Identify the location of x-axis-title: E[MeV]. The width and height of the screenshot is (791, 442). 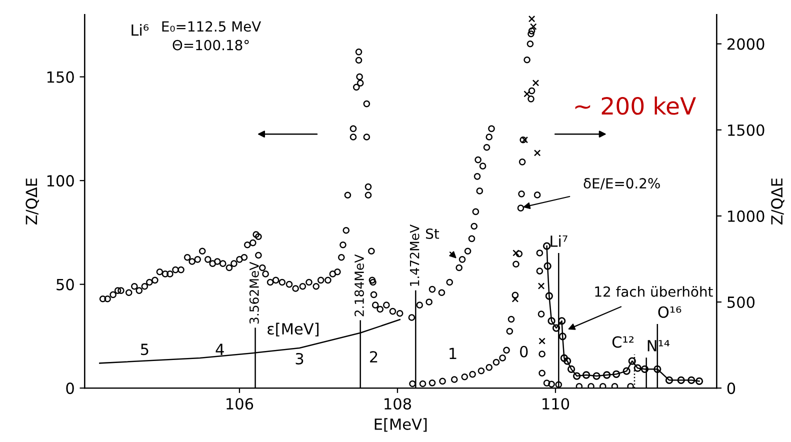
(400, 425).